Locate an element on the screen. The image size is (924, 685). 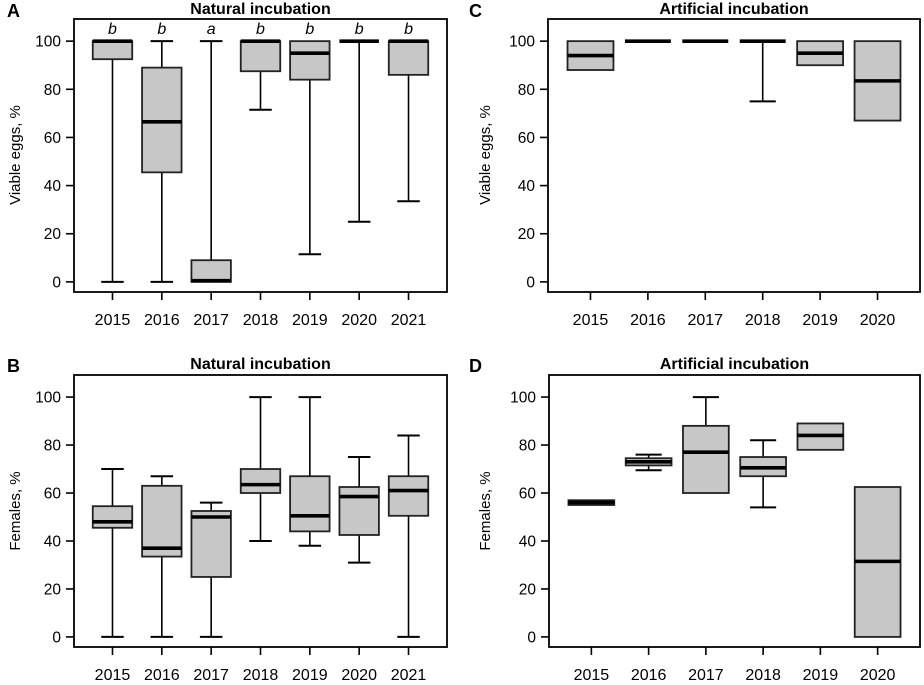
panel-a-letter: A is located at coordinates (13, 11).